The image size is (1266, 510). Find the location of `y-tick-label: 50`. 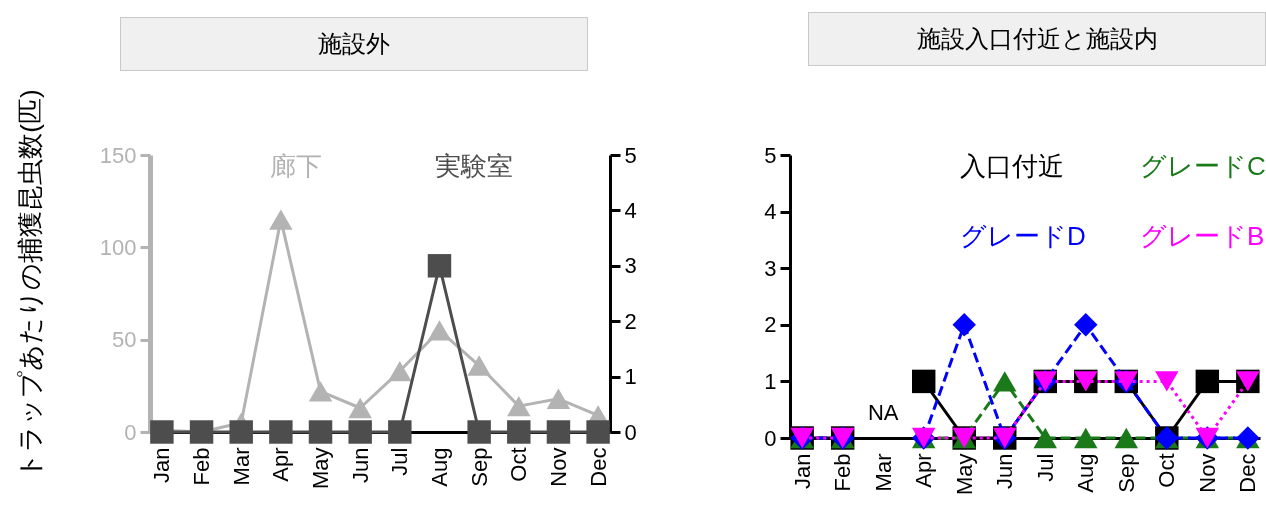

y-tick-label: 50 is located at coordinates (124, 340).